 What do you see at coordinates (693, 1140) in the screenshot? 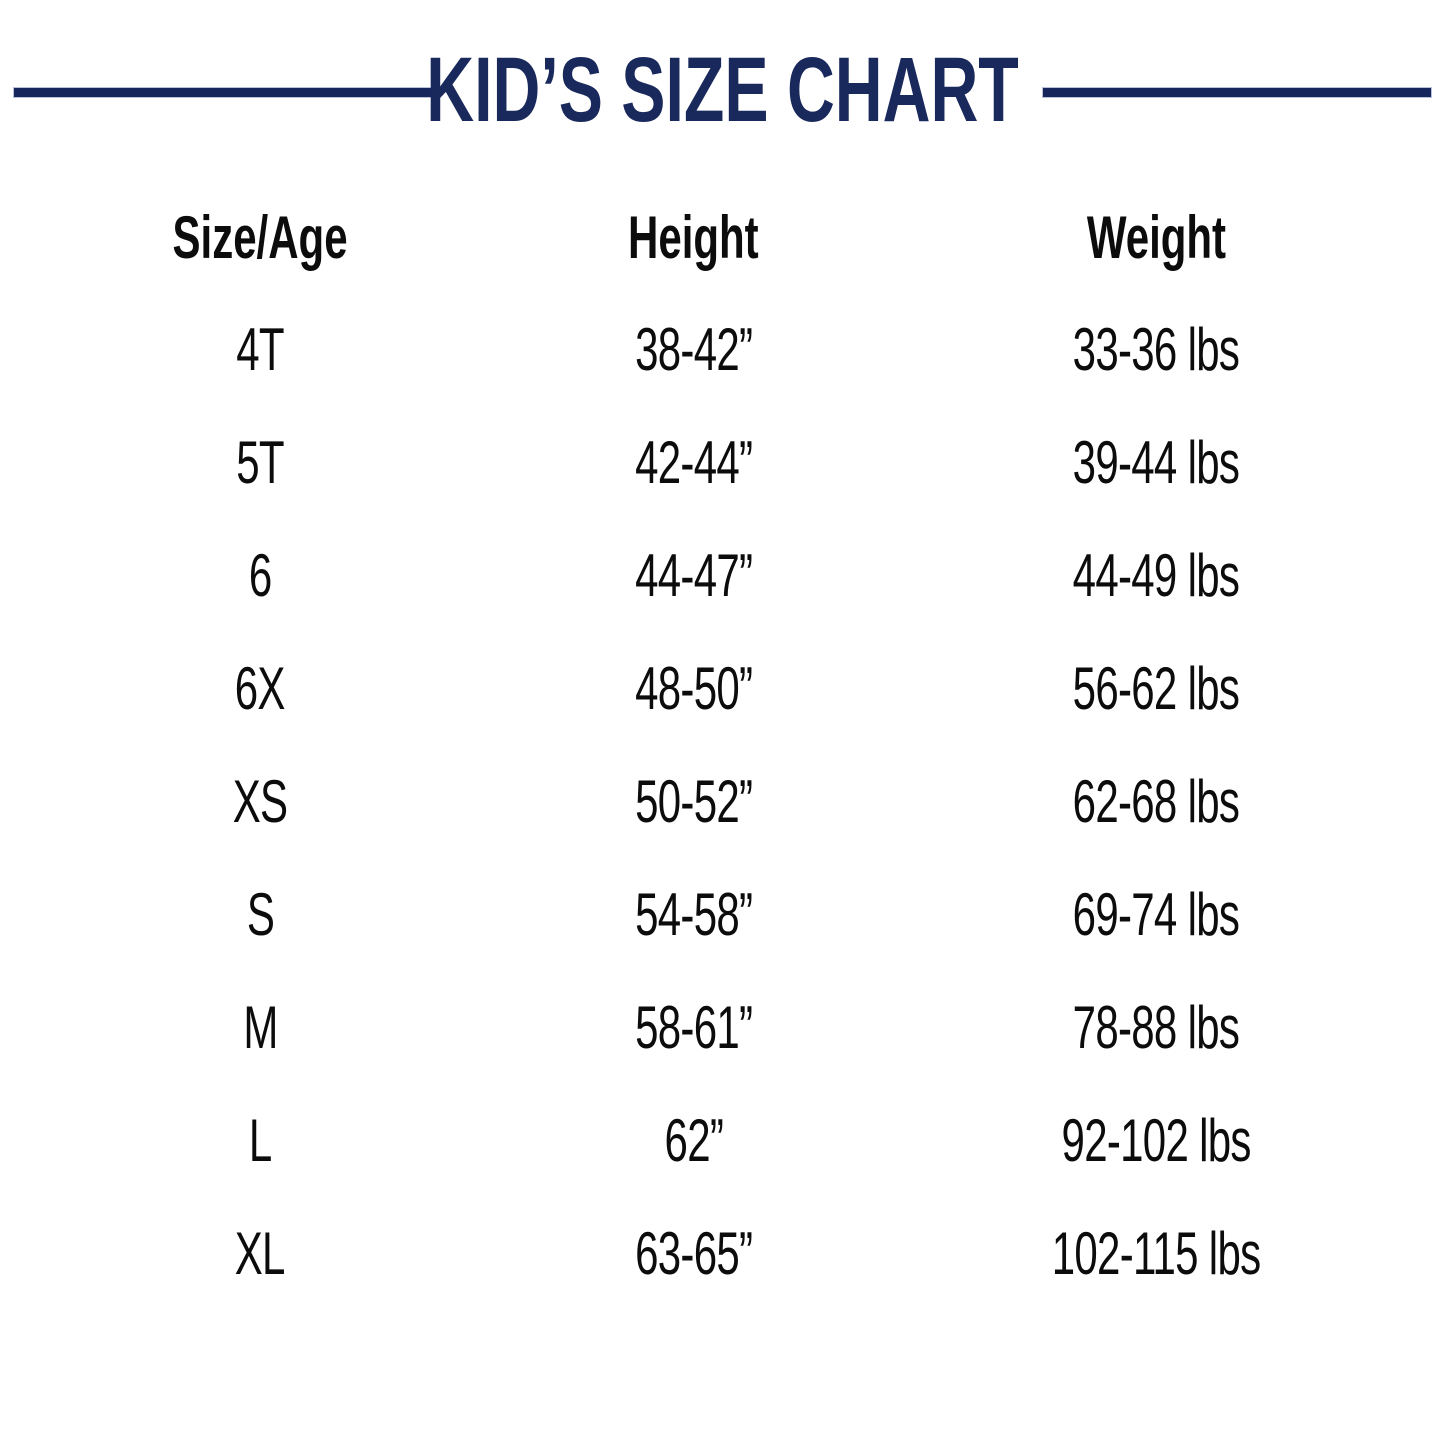
I see `height-cell: 62”` at bounding box center [693, 1140].